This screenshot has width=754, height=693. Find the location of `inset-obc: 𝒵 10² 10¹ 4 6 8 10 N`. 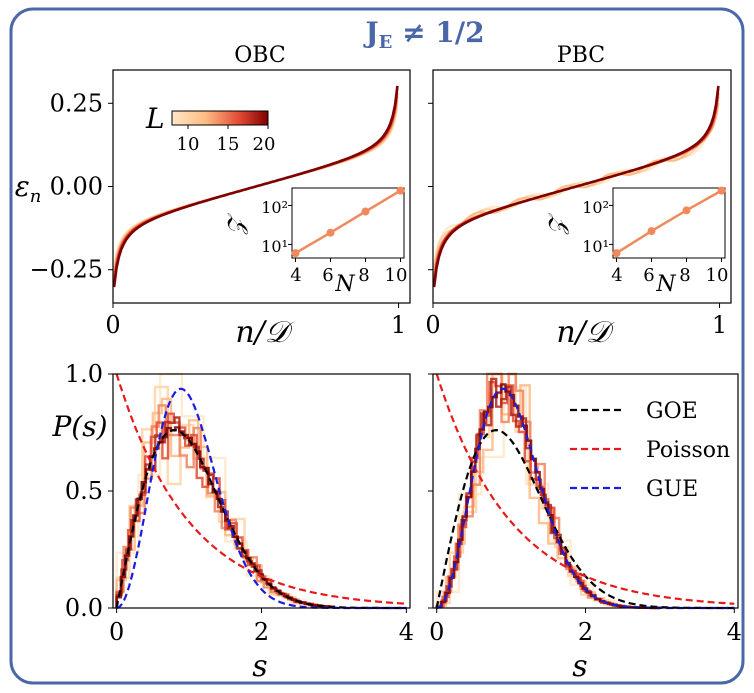

inset-obc: 𝒵 10² 10¹ 4 6 8 10 N is located at coordinates (316, 241).